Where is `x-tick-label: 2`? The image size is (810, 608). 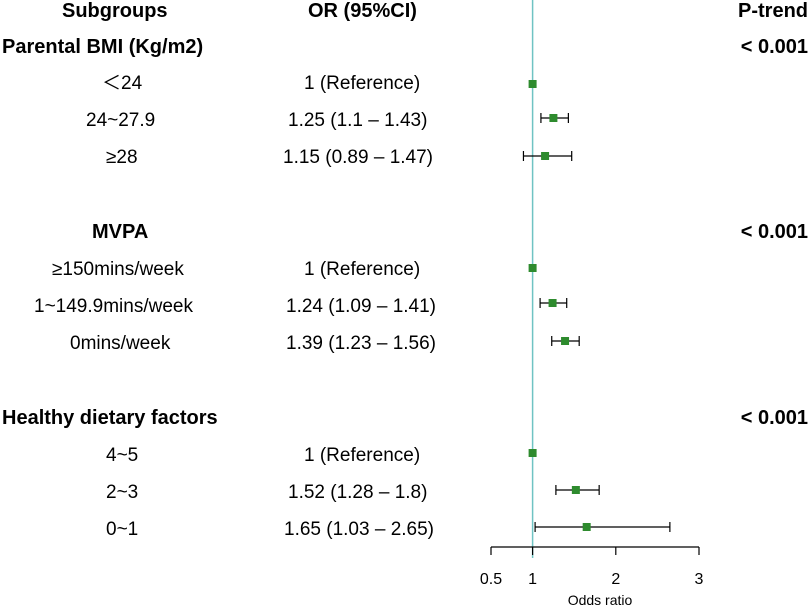 x-tick-label: 2 is located at coordinates (615, 579).